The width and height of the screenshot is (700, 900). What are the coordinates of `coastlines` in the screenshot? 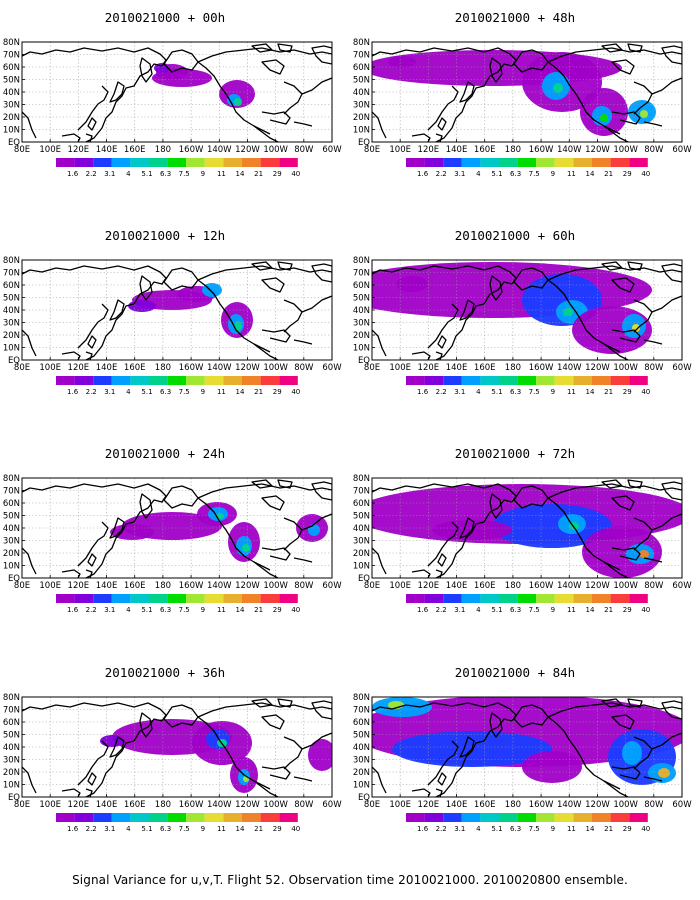 It's located at (177, 528).